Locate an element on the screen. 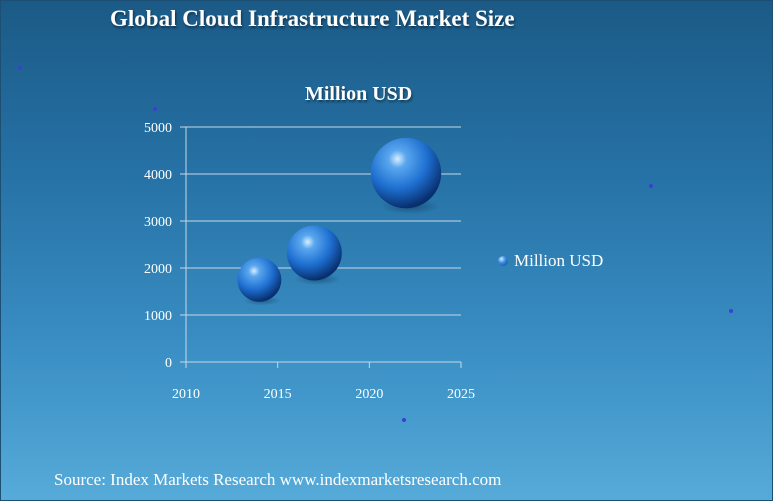 This screenshot has width=773, height=501. x-tick-label: 2025 is located at coordinates (461, 394).